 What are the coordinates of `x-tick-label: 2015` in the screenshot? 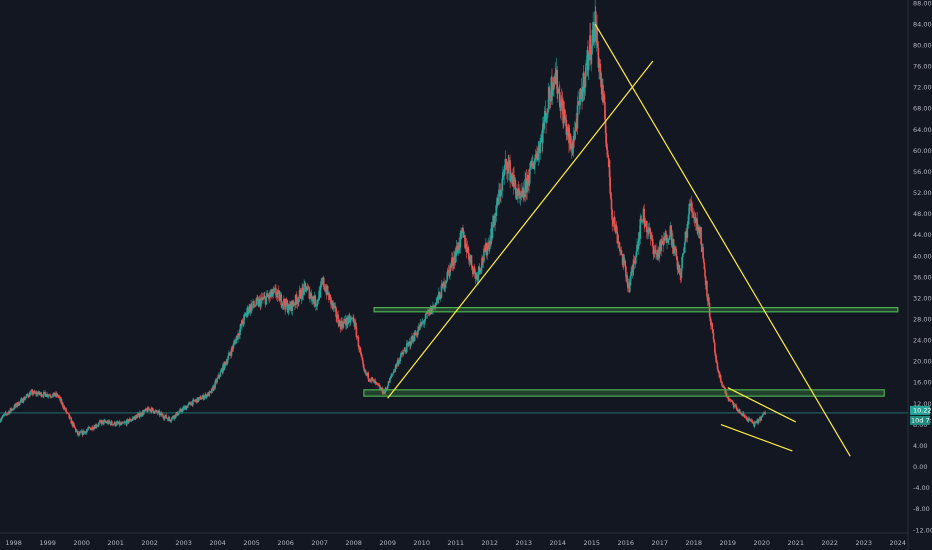 It's located at (591, 543).